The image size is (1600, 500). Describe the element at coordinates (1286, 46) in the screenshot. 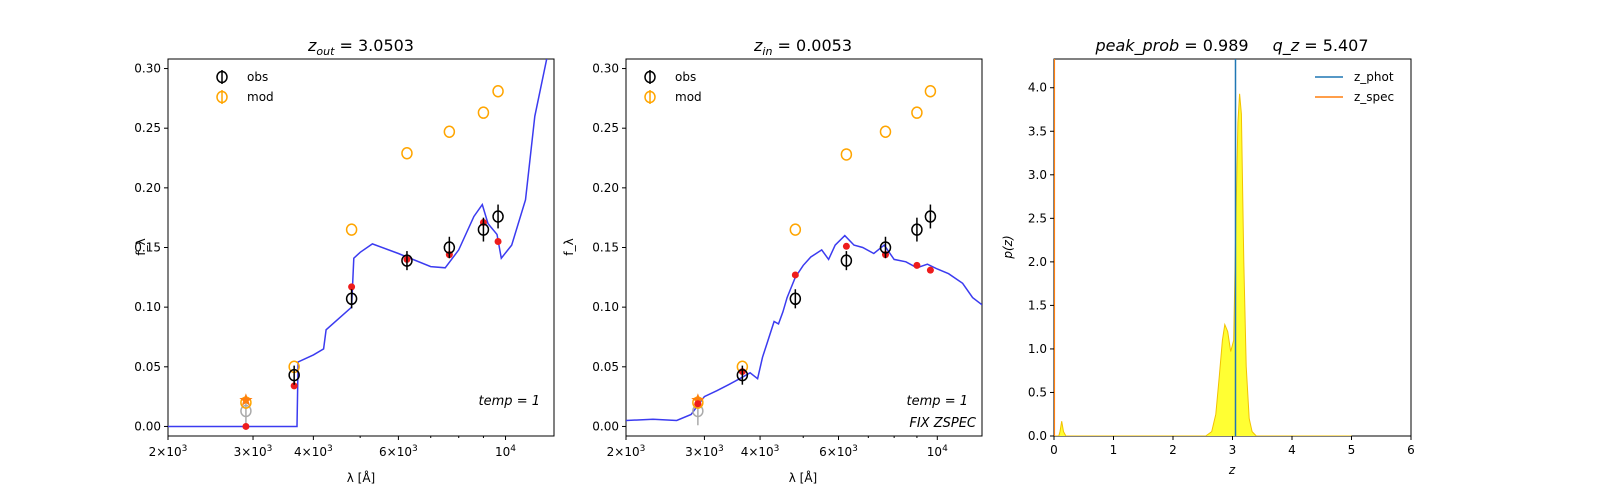

I see `title-qz-var: q_z` at that location.